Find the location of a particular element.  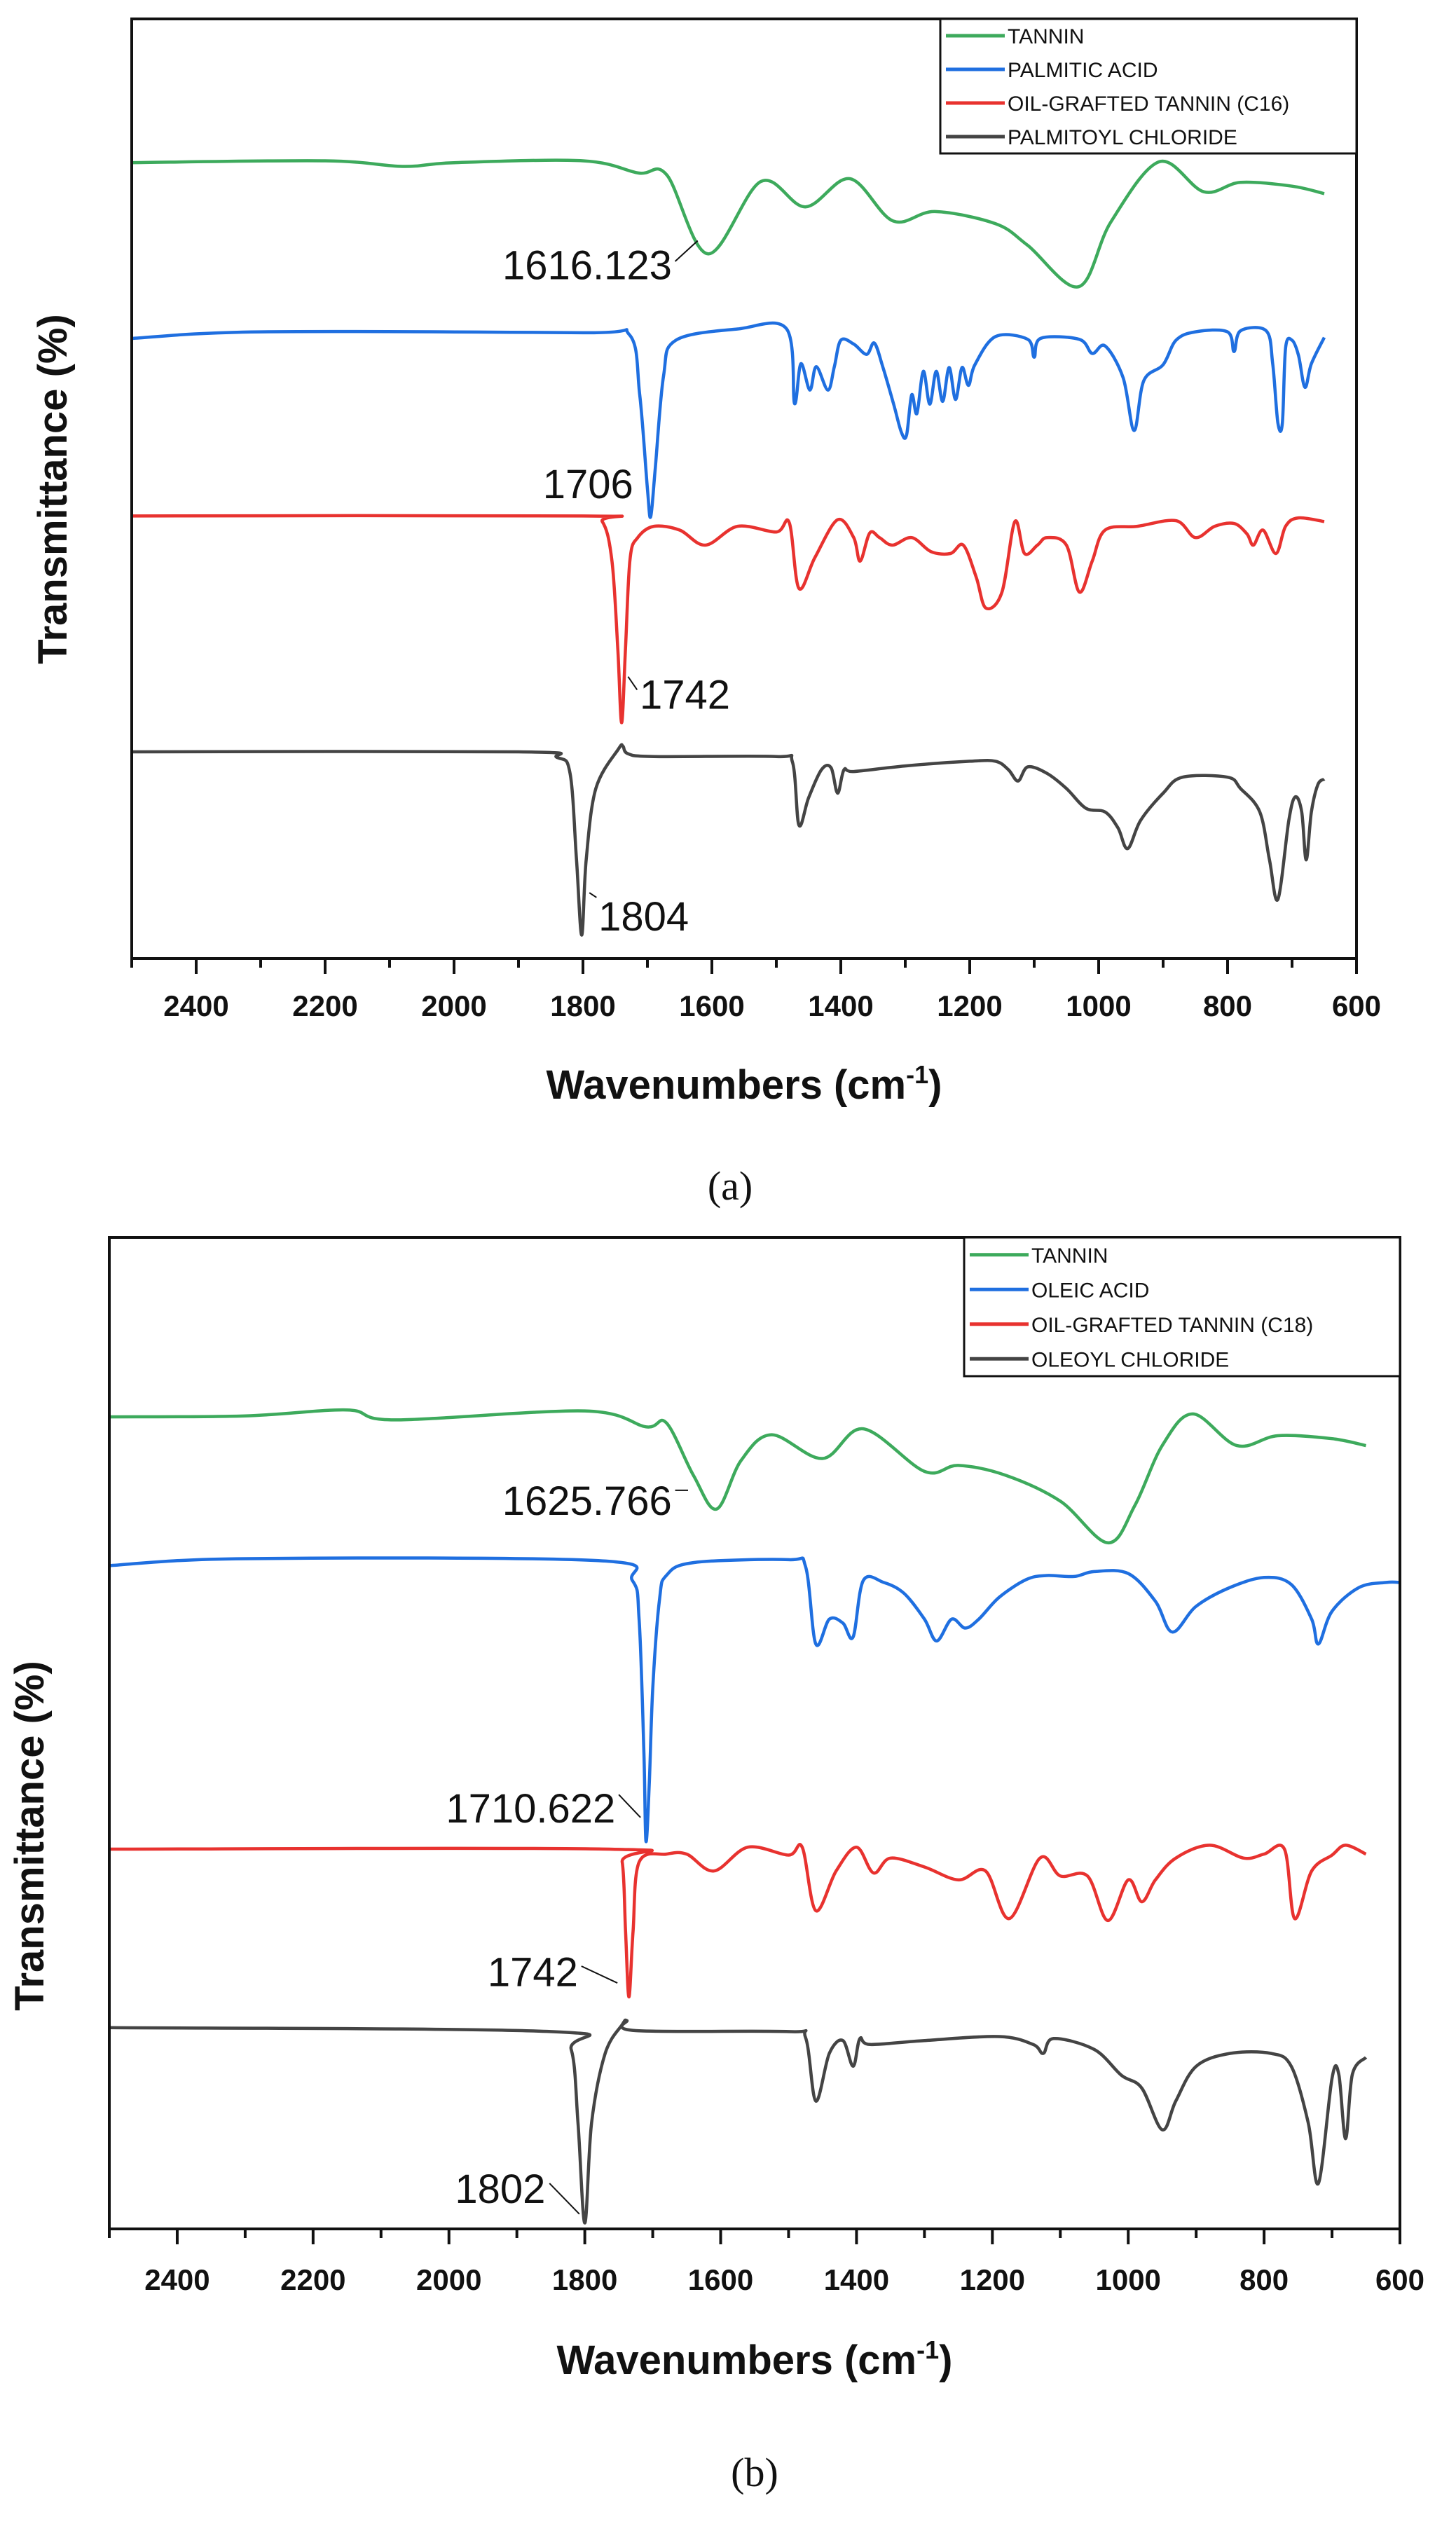

series-line-palmitic-acid is located at coordinates (728, 420).